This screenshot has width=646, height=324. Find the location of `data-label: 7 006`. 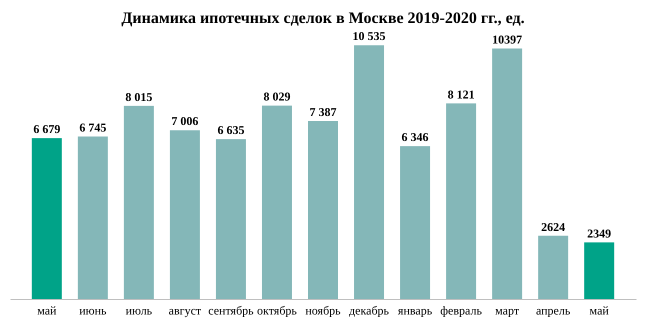

data-label: 7 006 is located at coordinates (184, 121).